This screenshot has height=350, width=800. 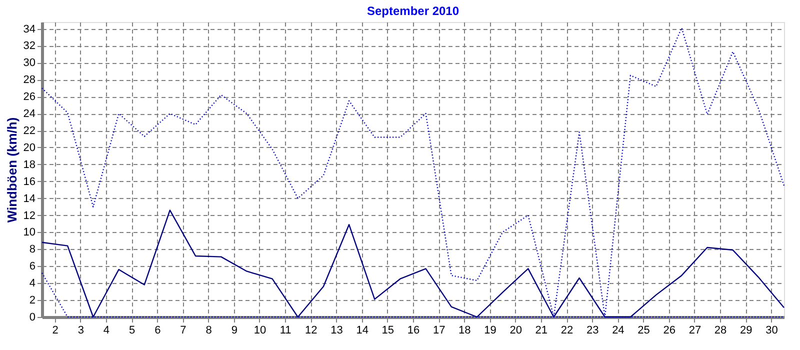 What do you see at coordinates (81, 330) in the screenshot?
I see `x-tick-label: 3` at bounding box center [81, 330].